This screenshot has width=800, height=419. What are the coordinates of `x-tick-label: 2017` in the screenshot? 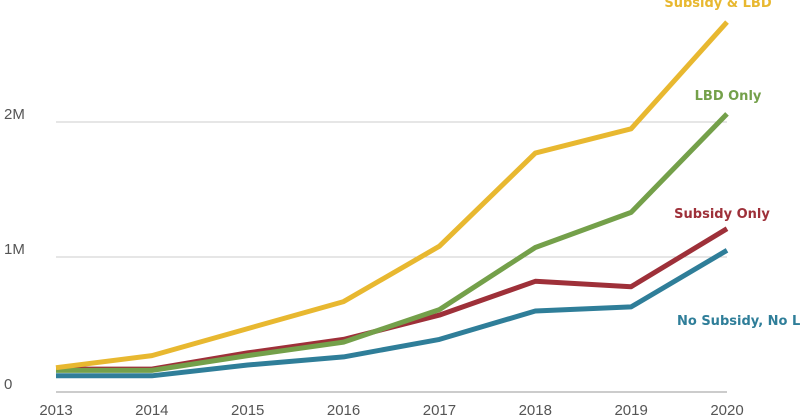 It's located at (439, 410).